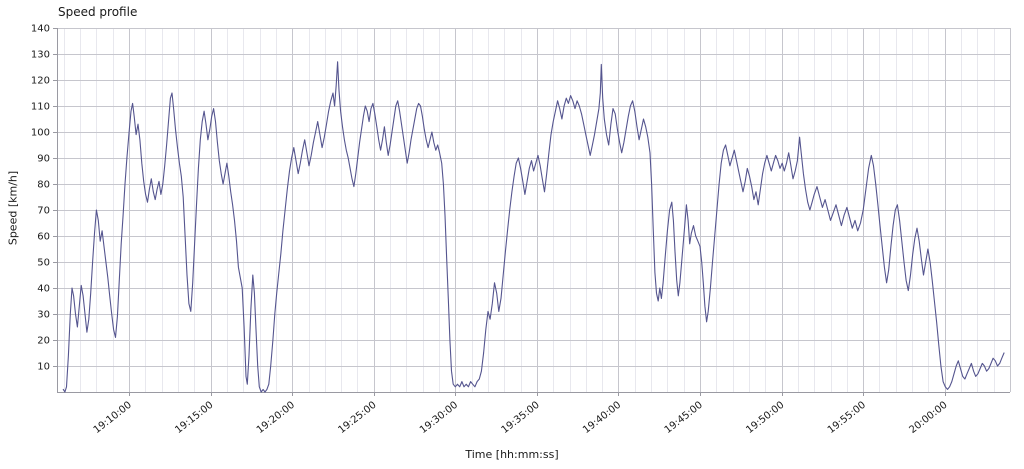 This screenshot has height=469, width=1024. What do you see at coordinates (43, 159) in the screenshot?
I see `y-tick-label: 90` at bounding box center [43, 159].